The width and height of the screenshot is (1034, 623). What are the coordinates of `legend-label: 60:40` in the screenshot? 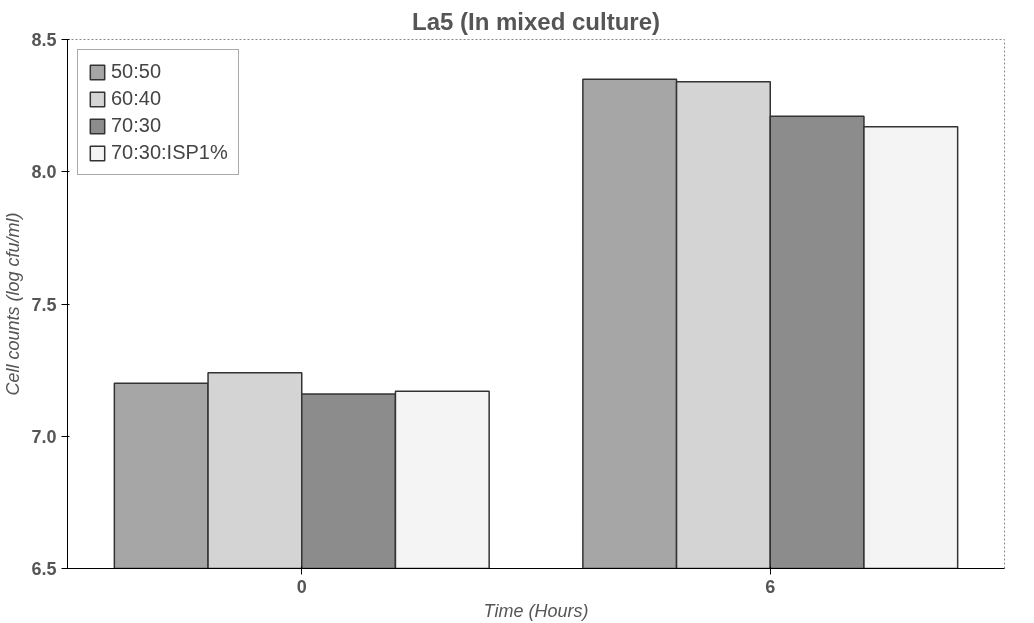 It's located at (136, 98).